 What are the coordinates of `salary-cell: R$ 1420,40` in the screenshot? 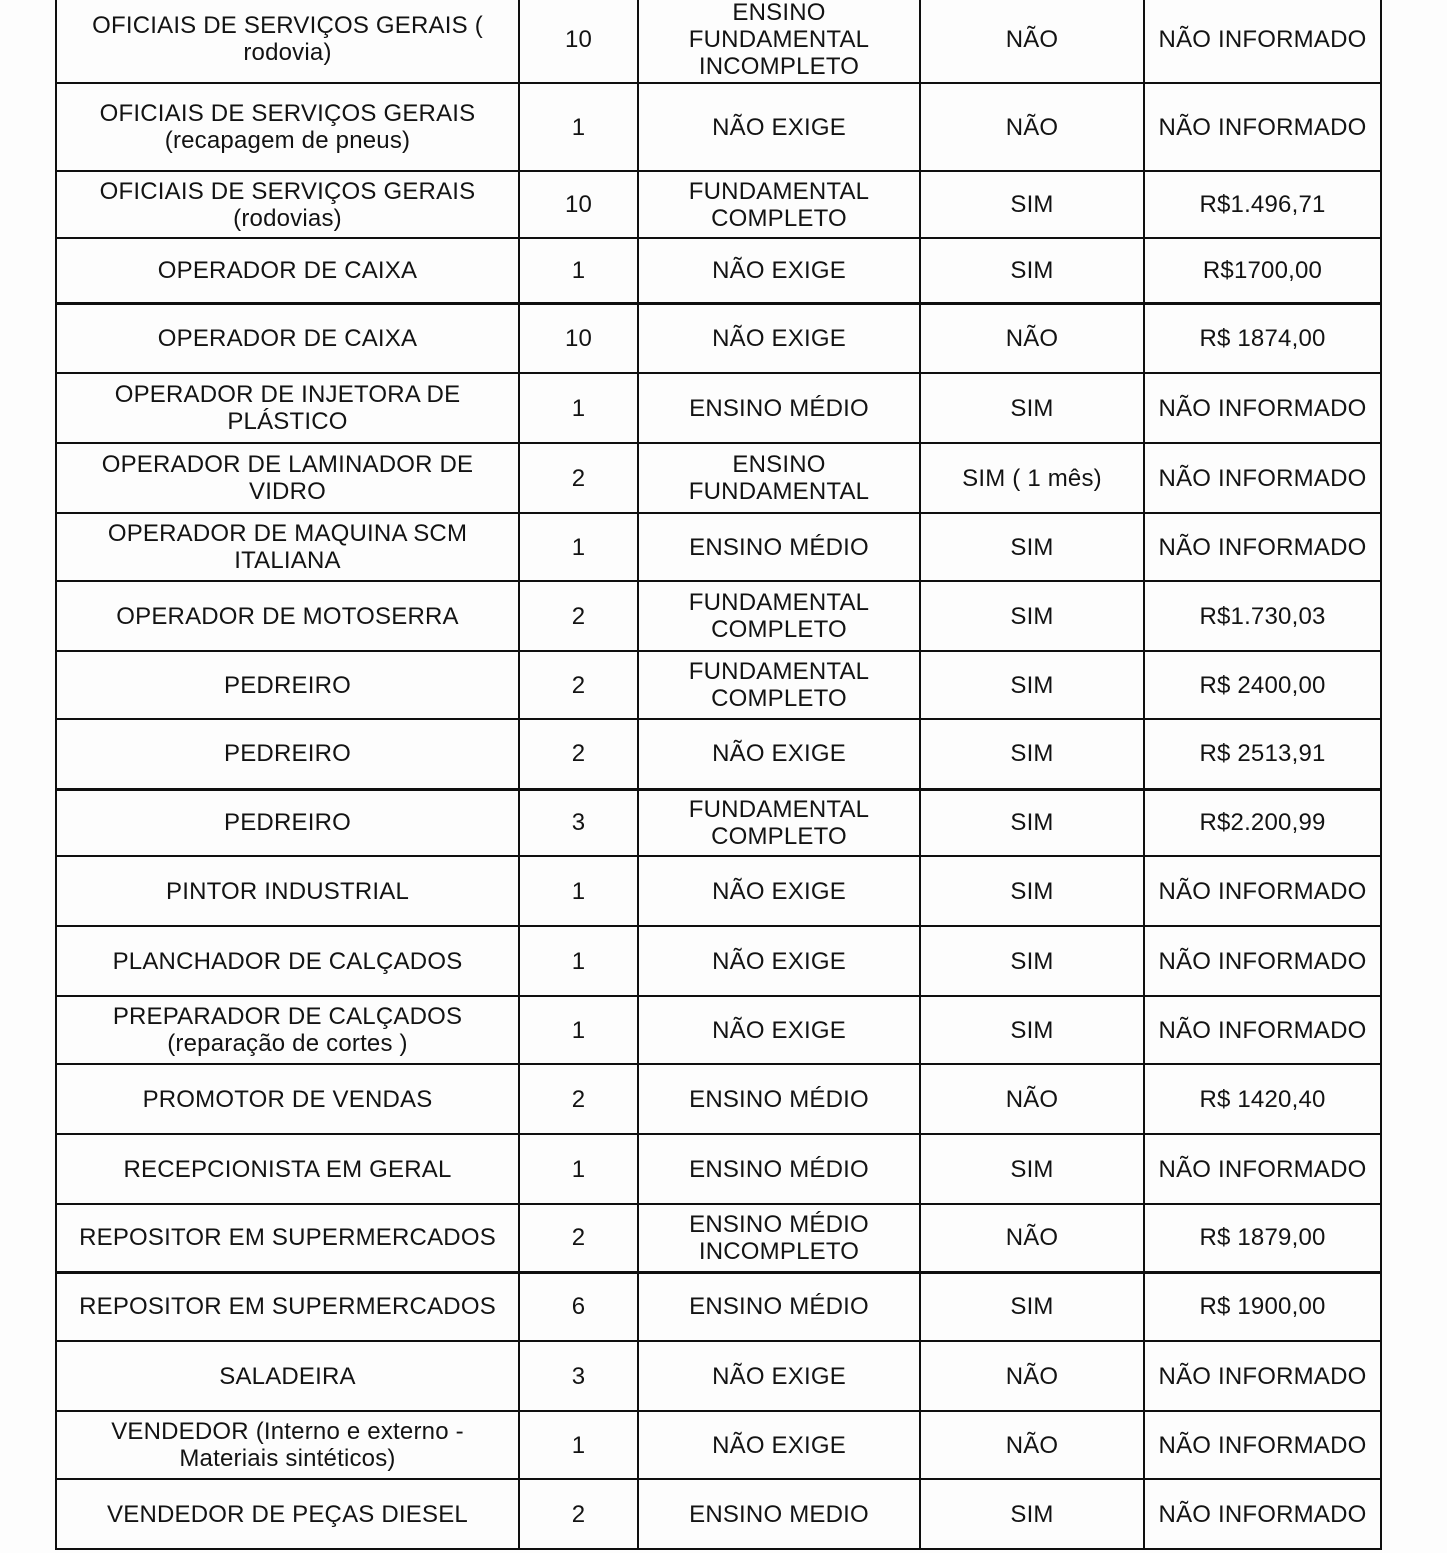 It's located at (1262, 1099).